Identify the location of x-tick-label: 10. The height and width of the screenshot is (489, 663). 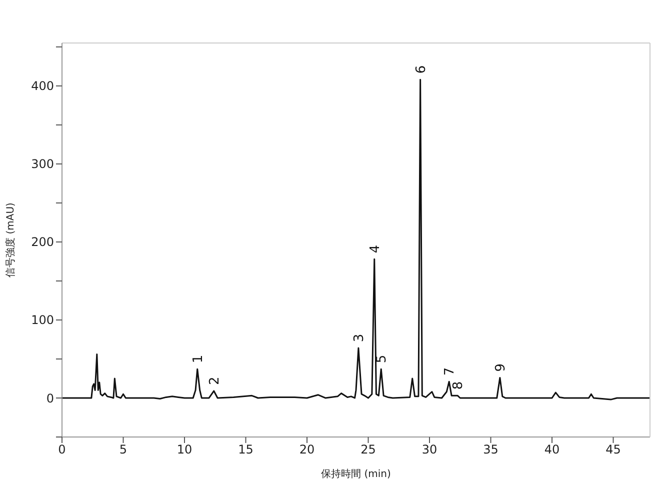
(184, 449).